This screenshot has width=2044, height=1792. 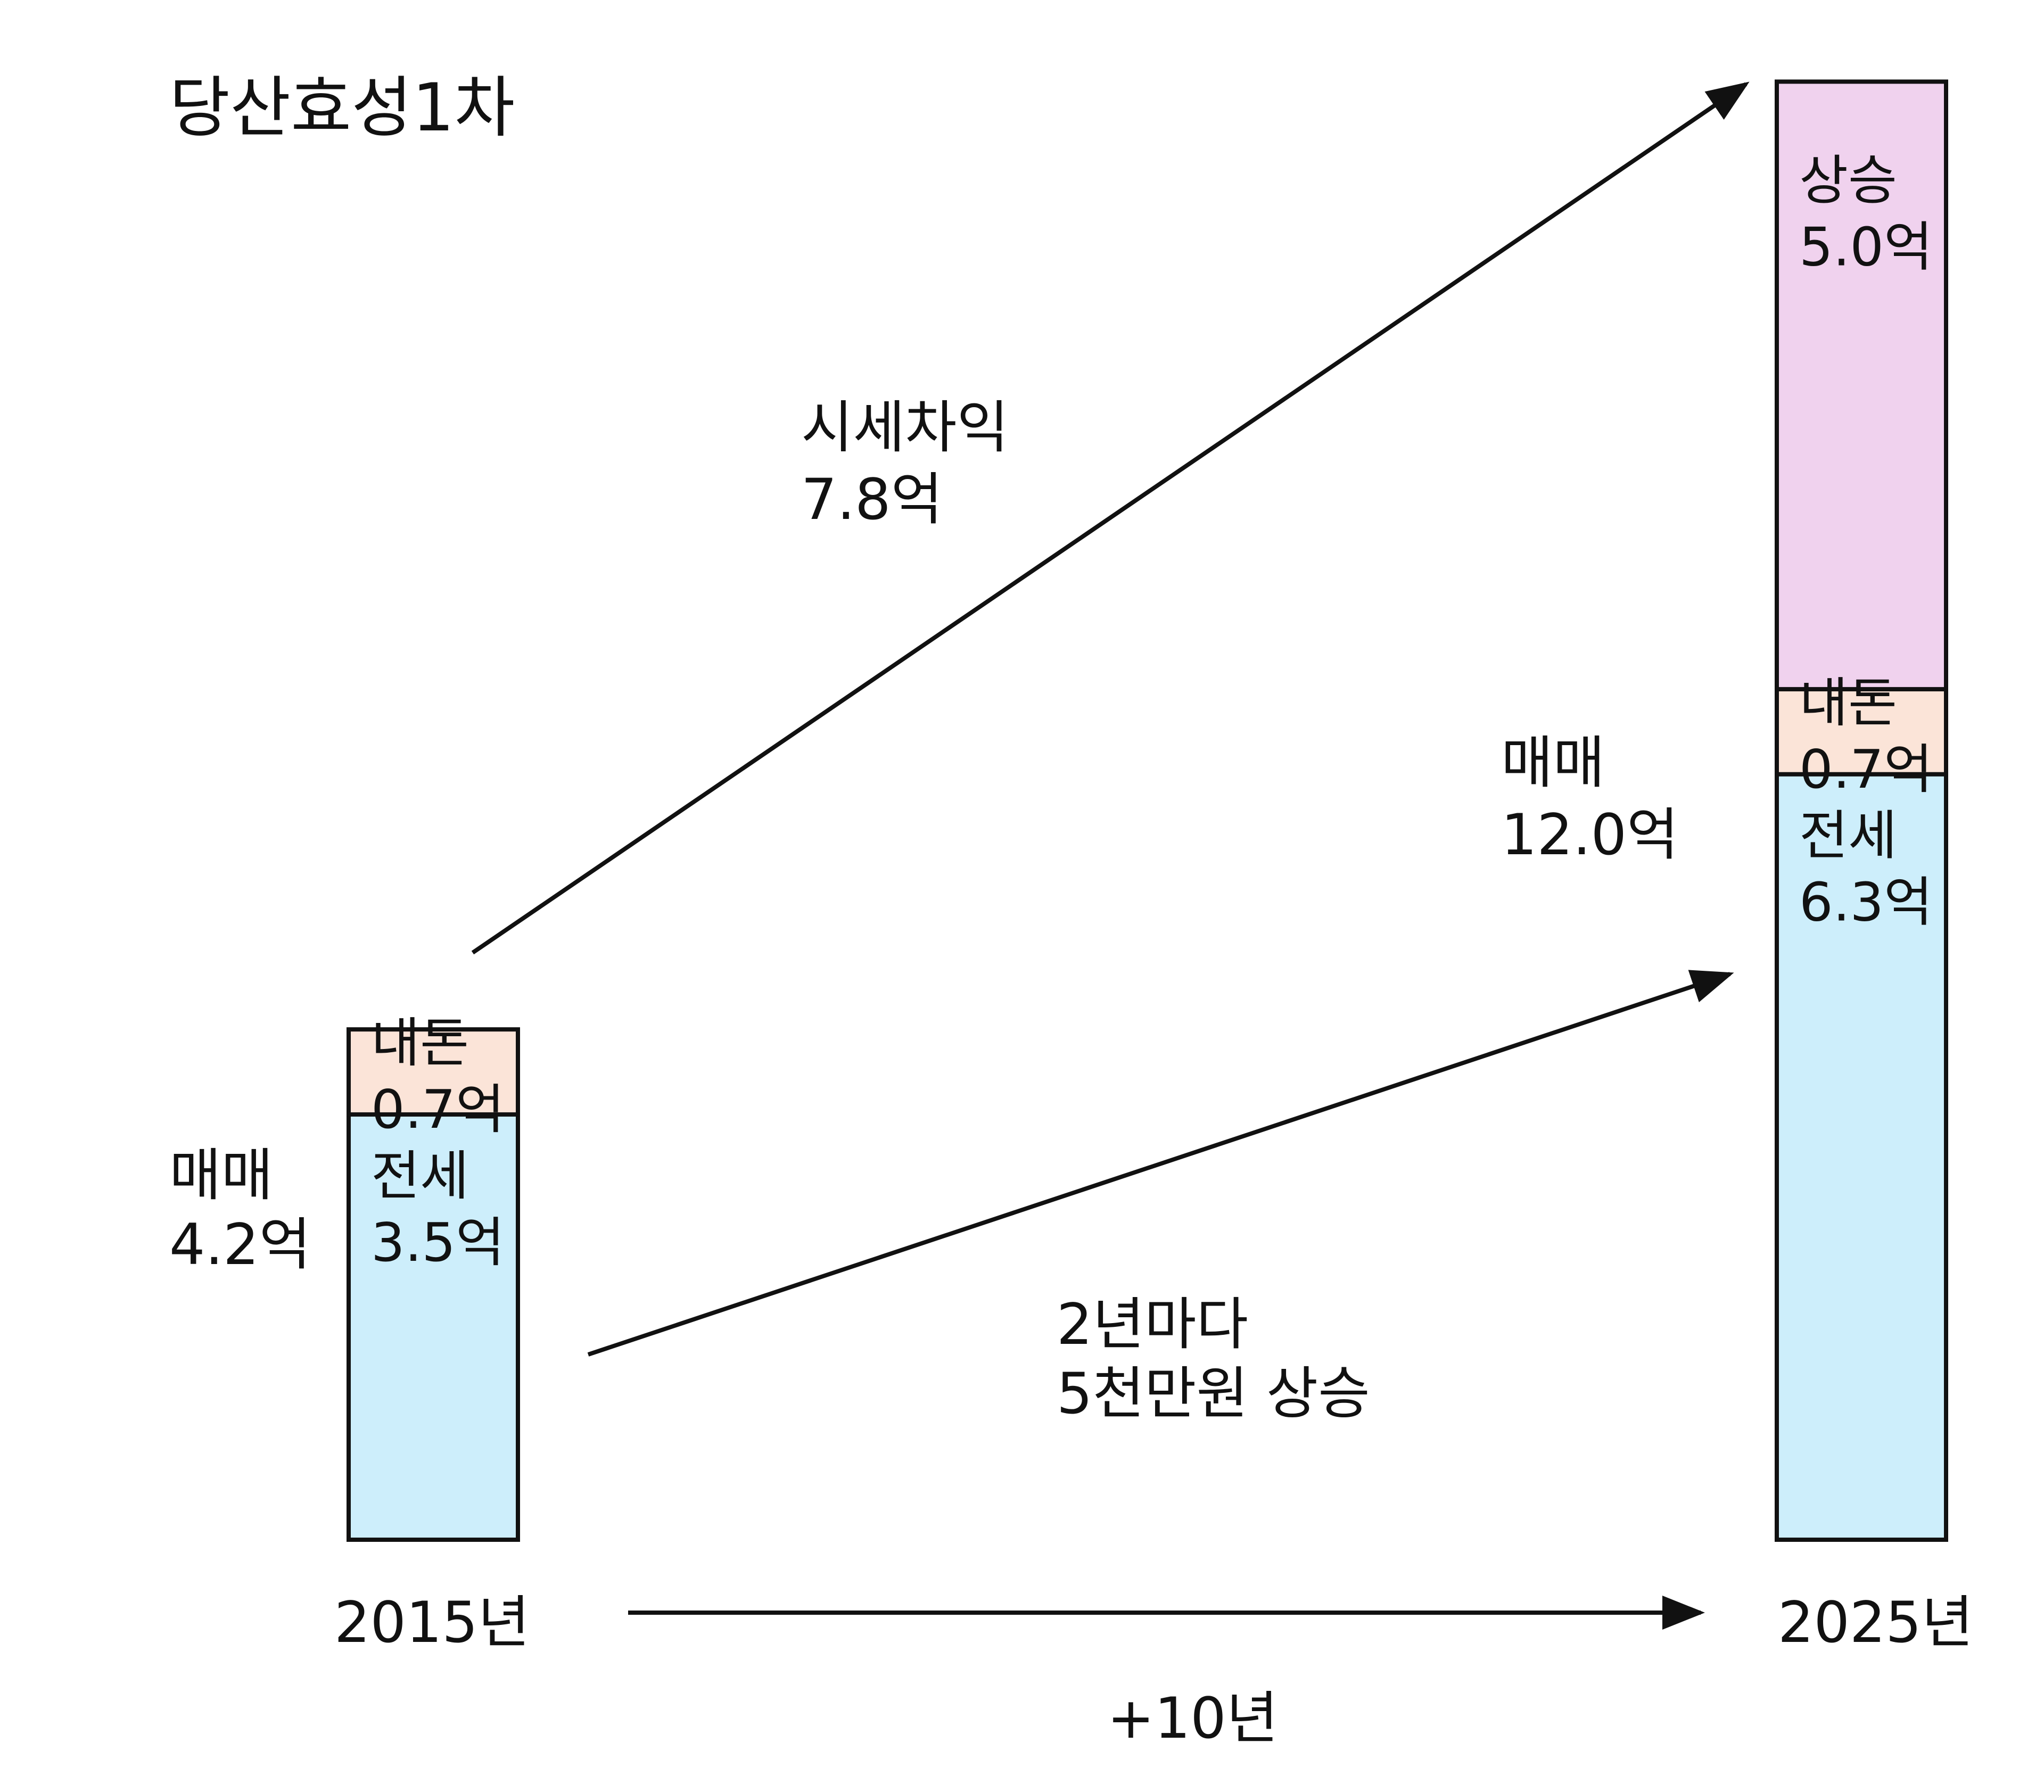 I want to click on segment-label-2025년-전세: 전세, so click(x=1848, y=836).